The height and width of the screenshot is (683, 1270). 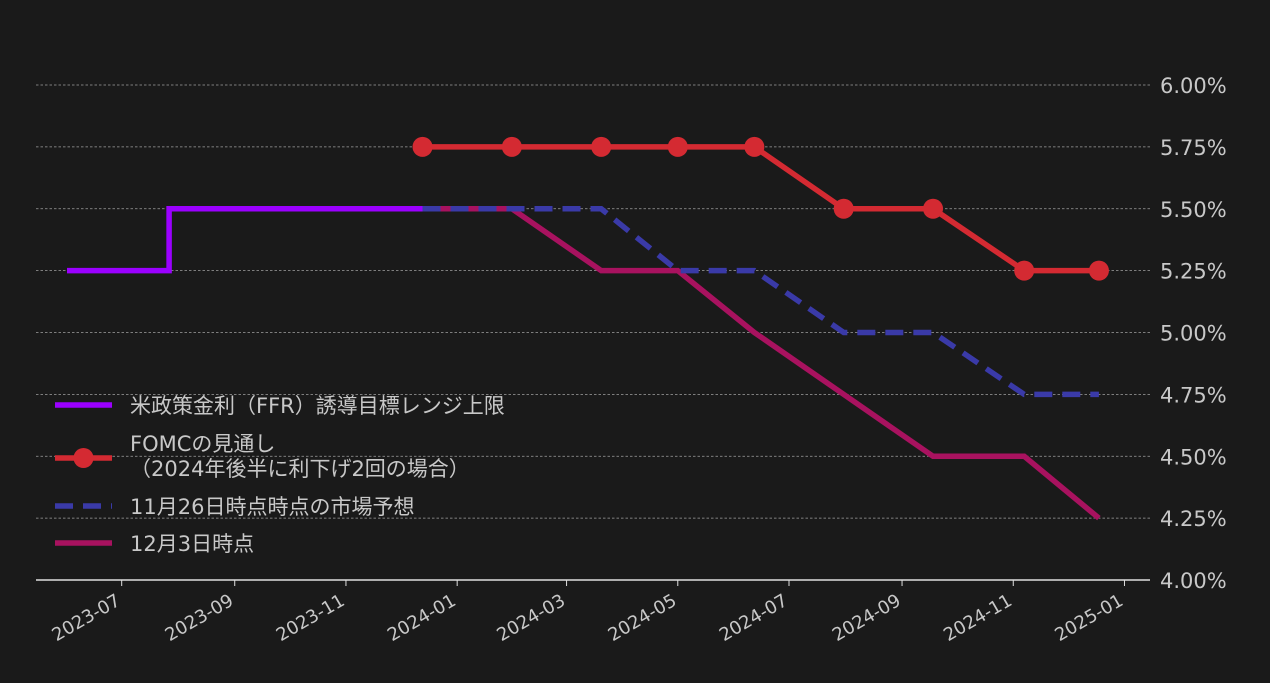 What do you see at coordinates (1193, 148) in the screenshot?
I see `y-tick-label-7: 5.75%` at bounding box center [1193, 148].